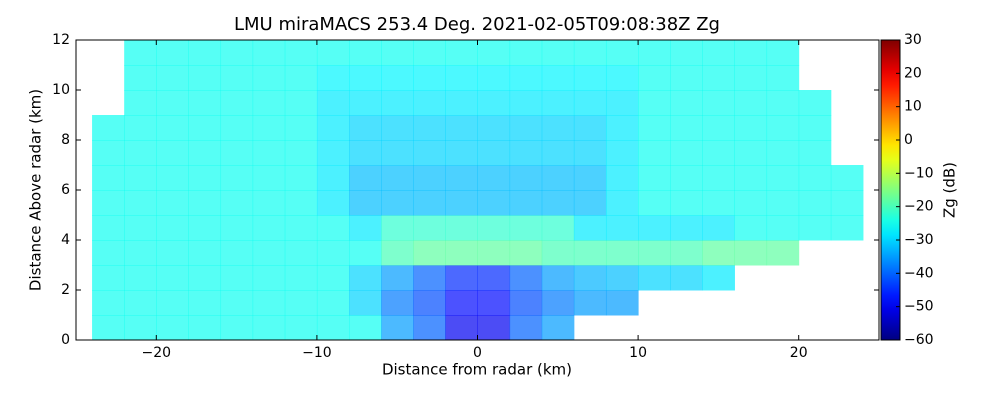 The width and height of the screenshot is (1000, 400). Describe the element at coordinates (65, 190) in the screenshot. I see `y-tick-label: 6` at that location.